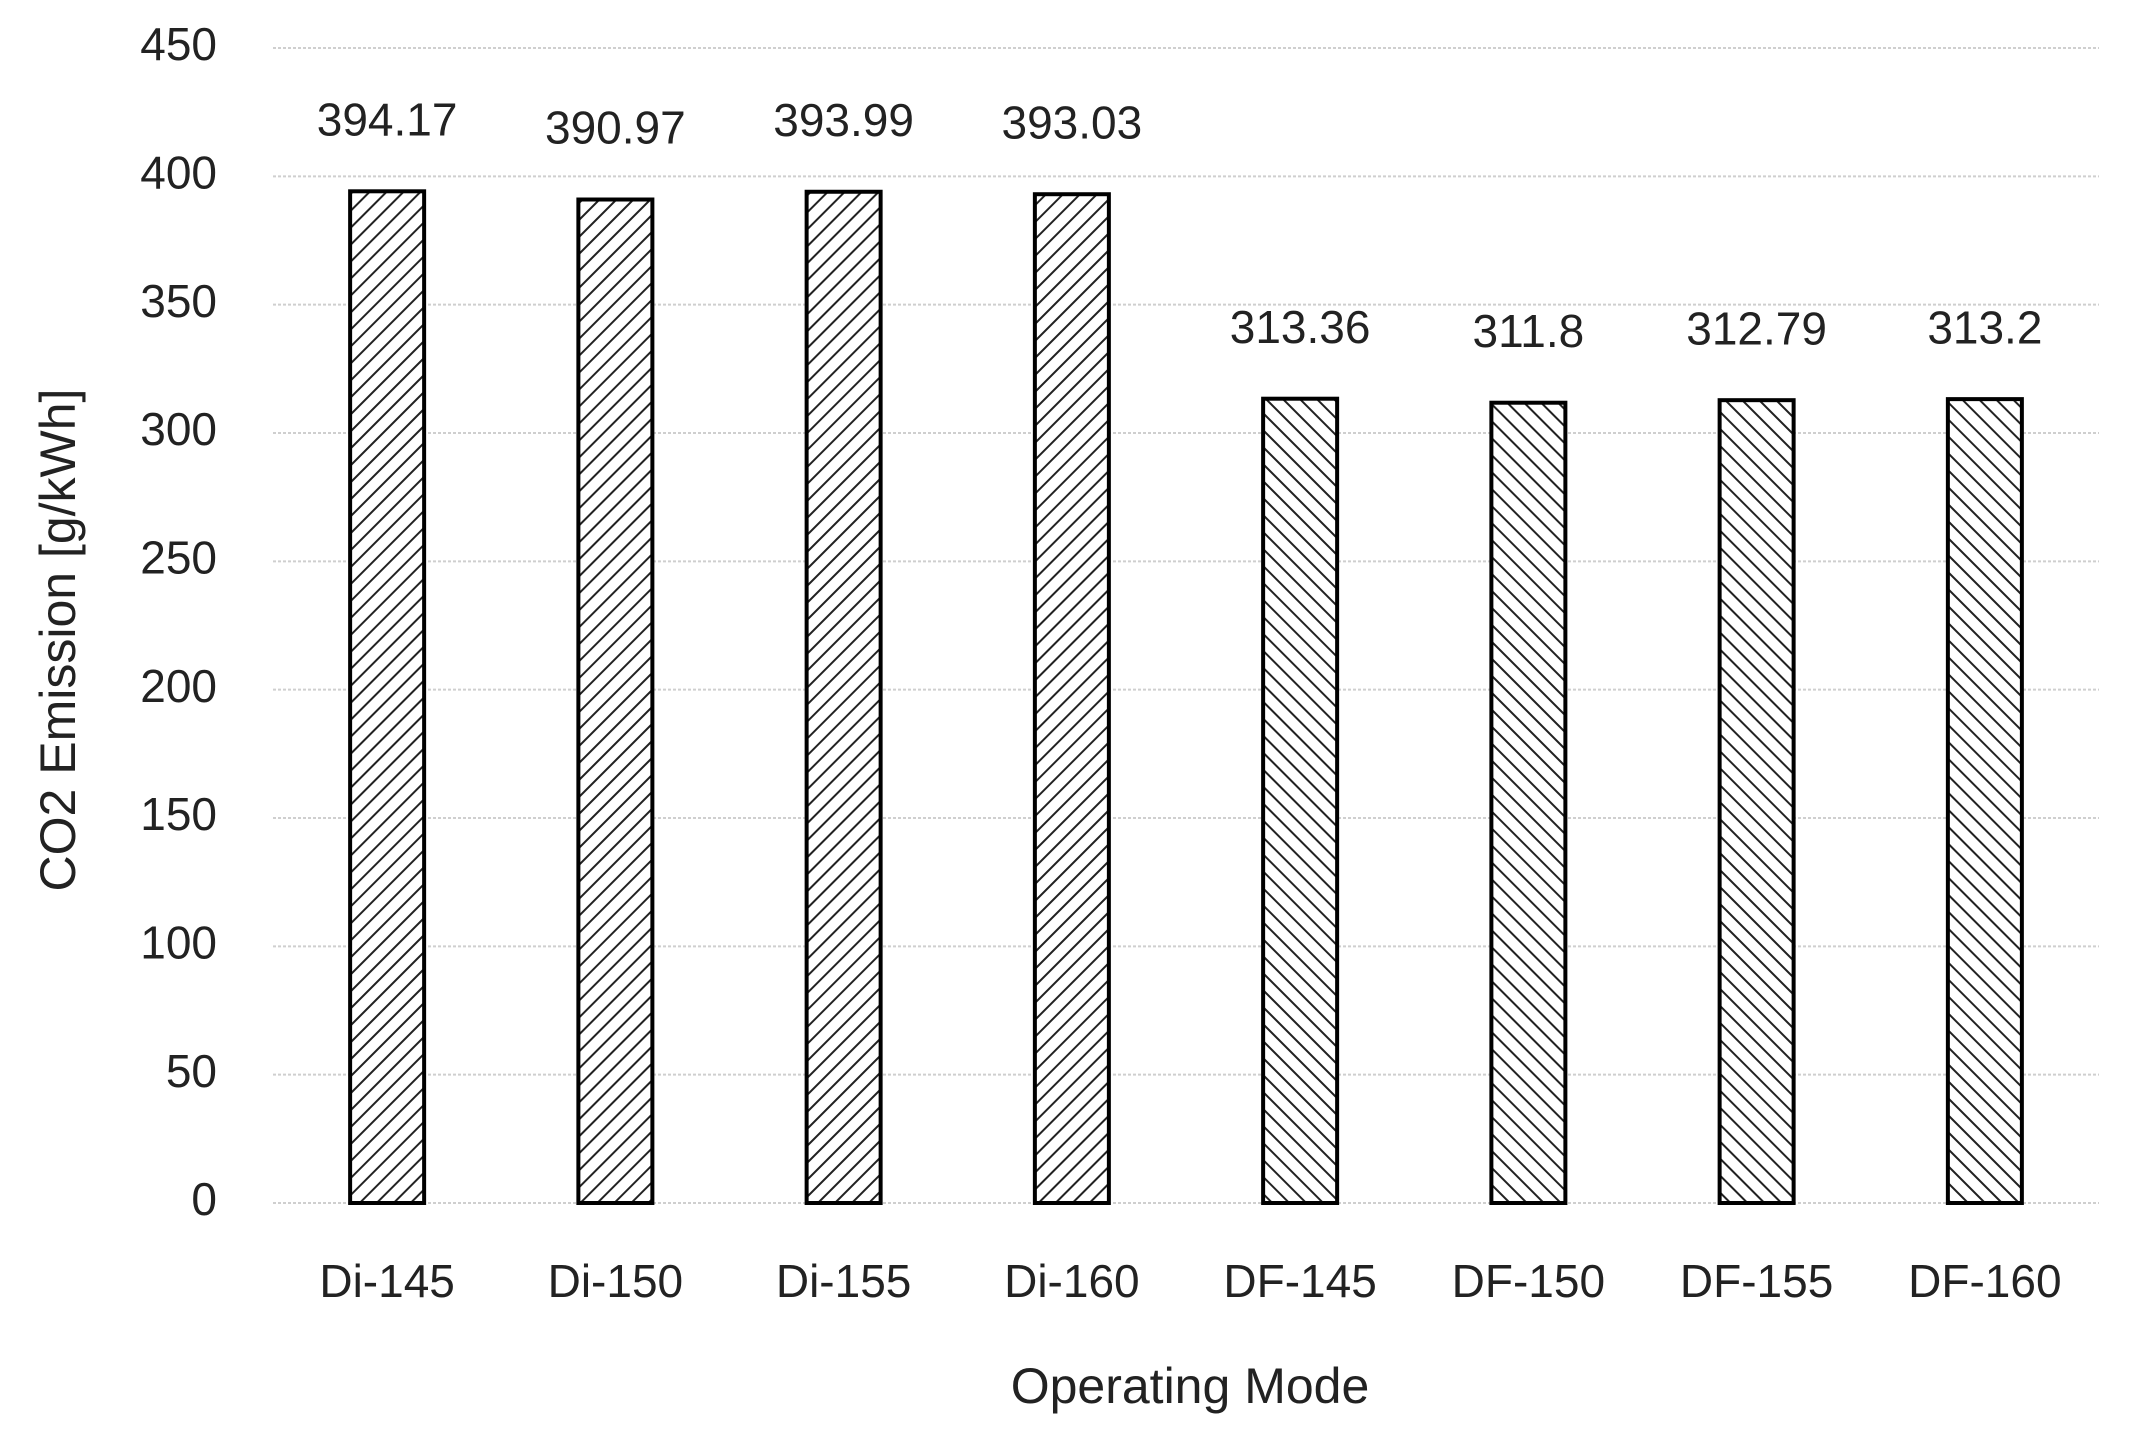 The width and height of the screenshot is (2144, 1444). Describe the element at coordinates (844, 1281) in the screenshot. I see `x-tick-label: Di-155` at that location.